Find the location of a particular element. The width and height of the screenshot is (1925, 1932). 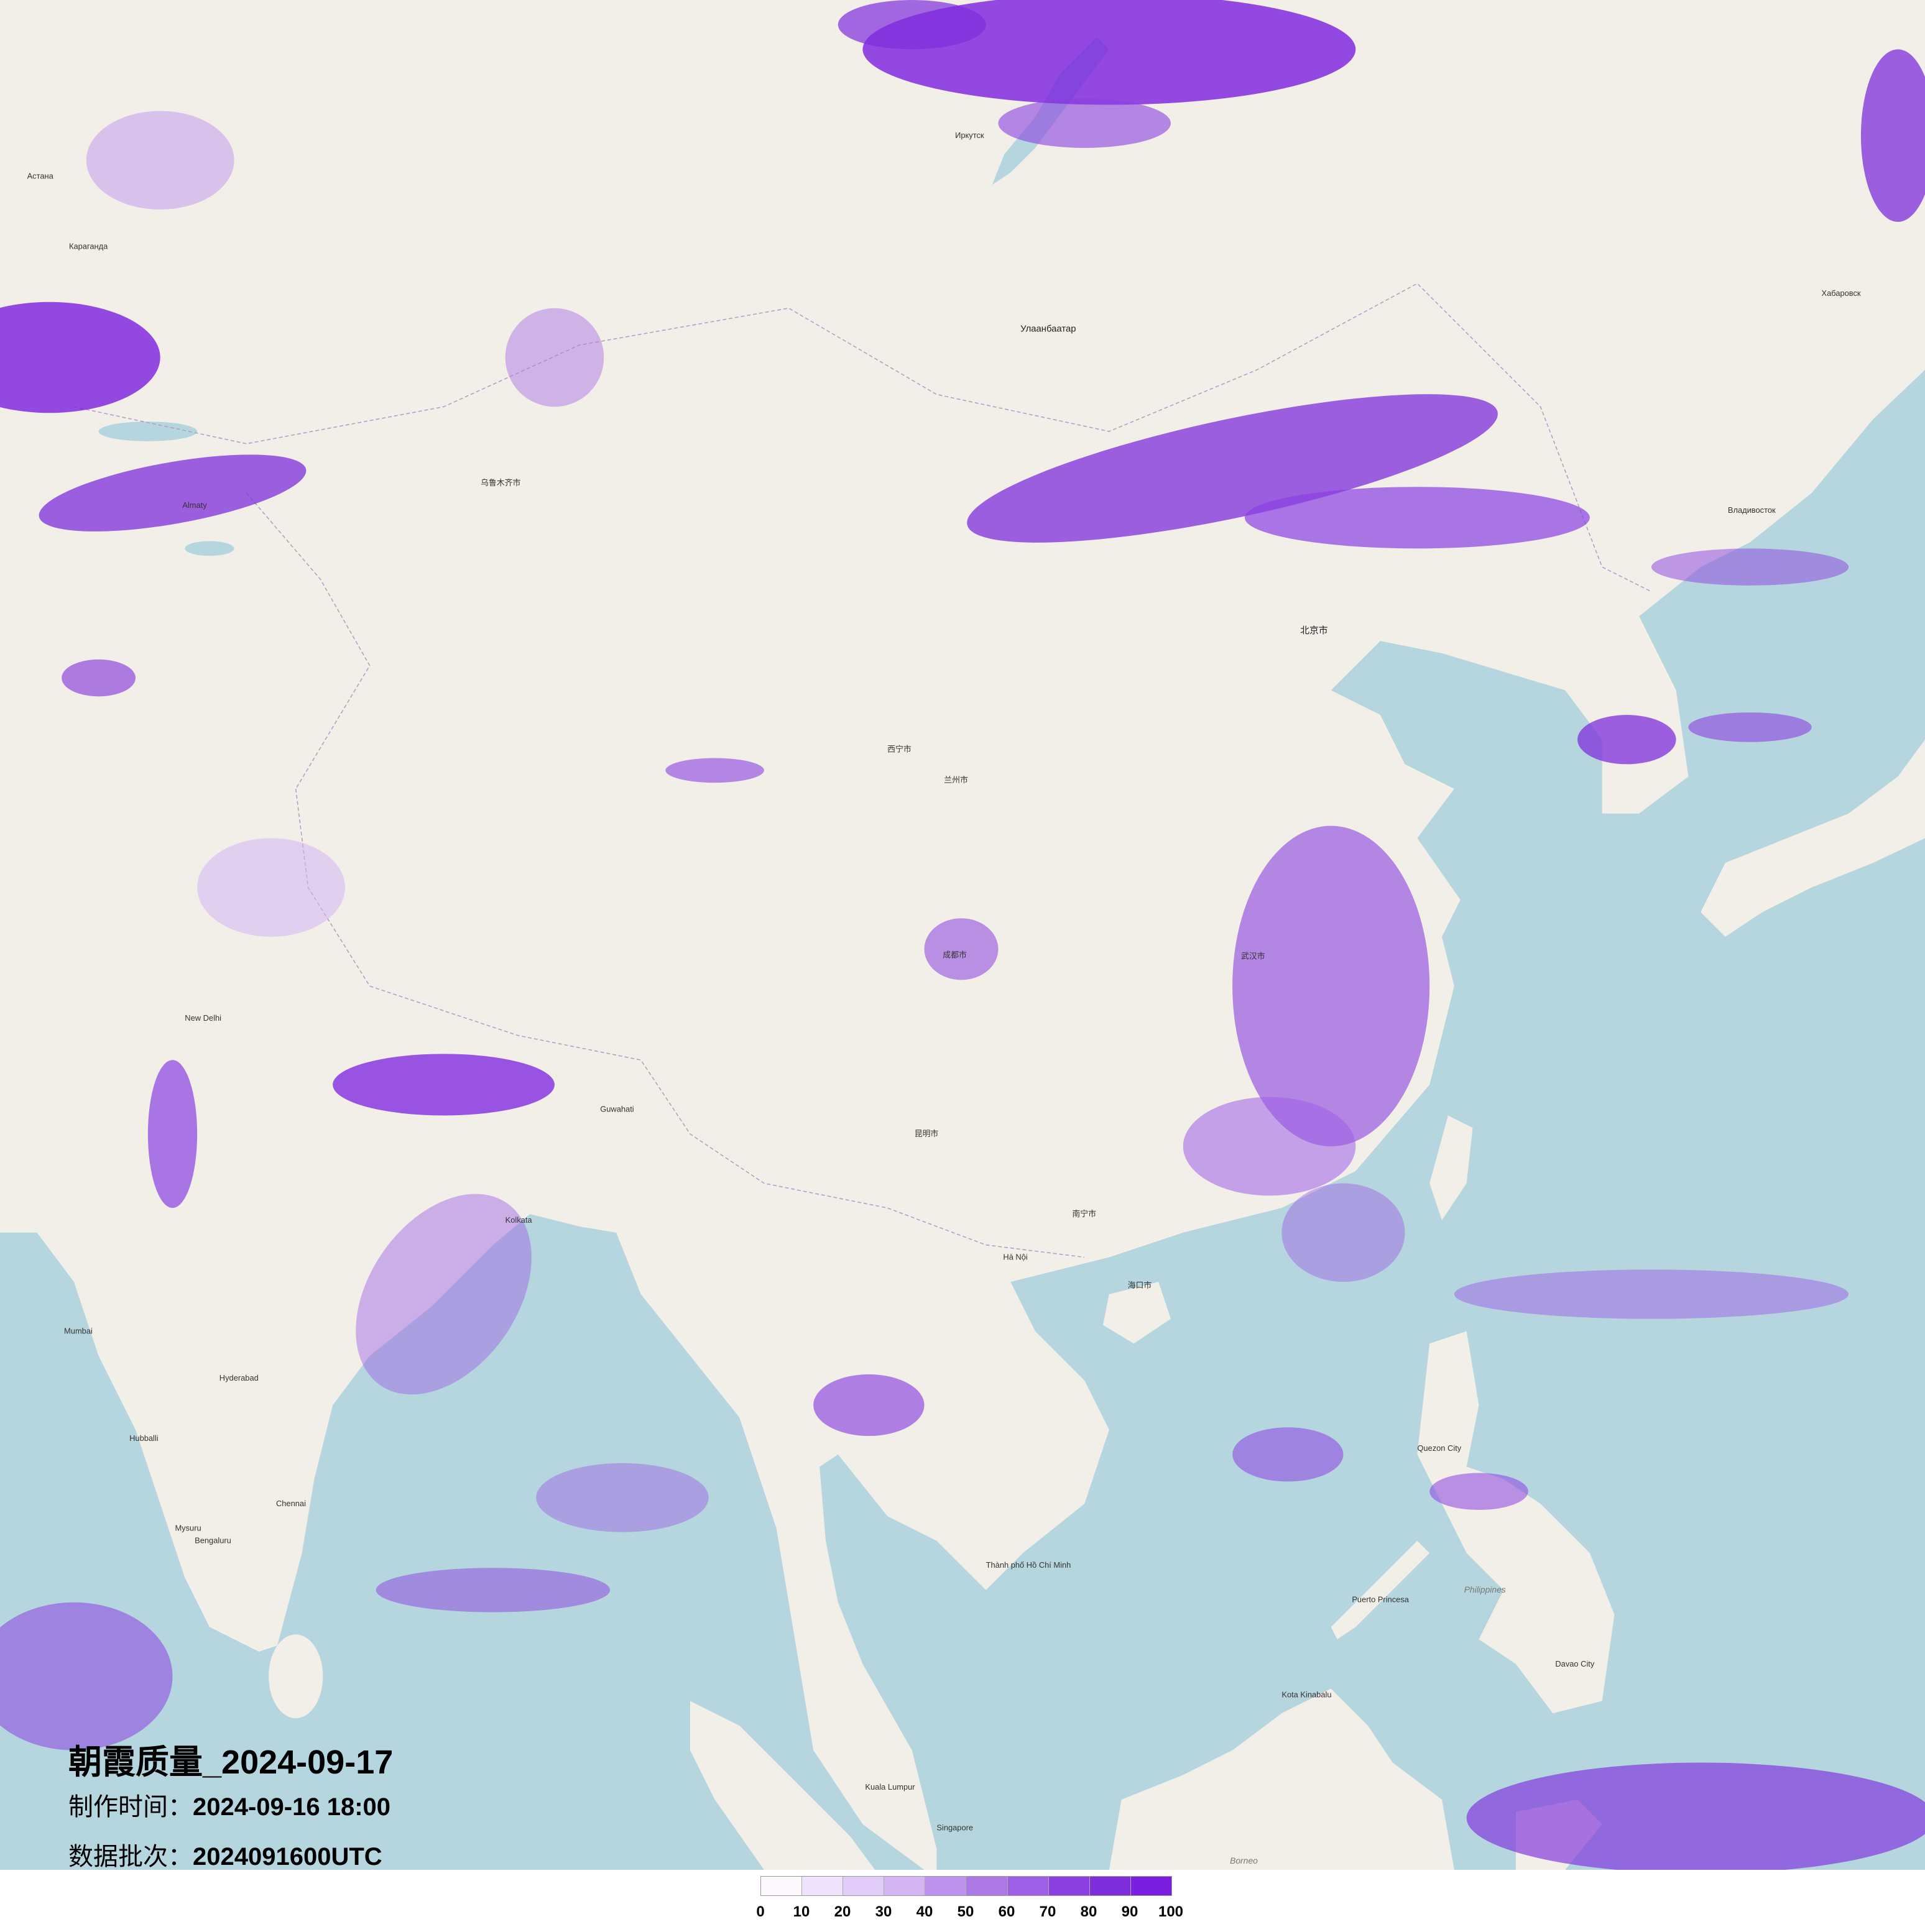

map-label: Улаанбаатар is located at coordinates (1048, 329).